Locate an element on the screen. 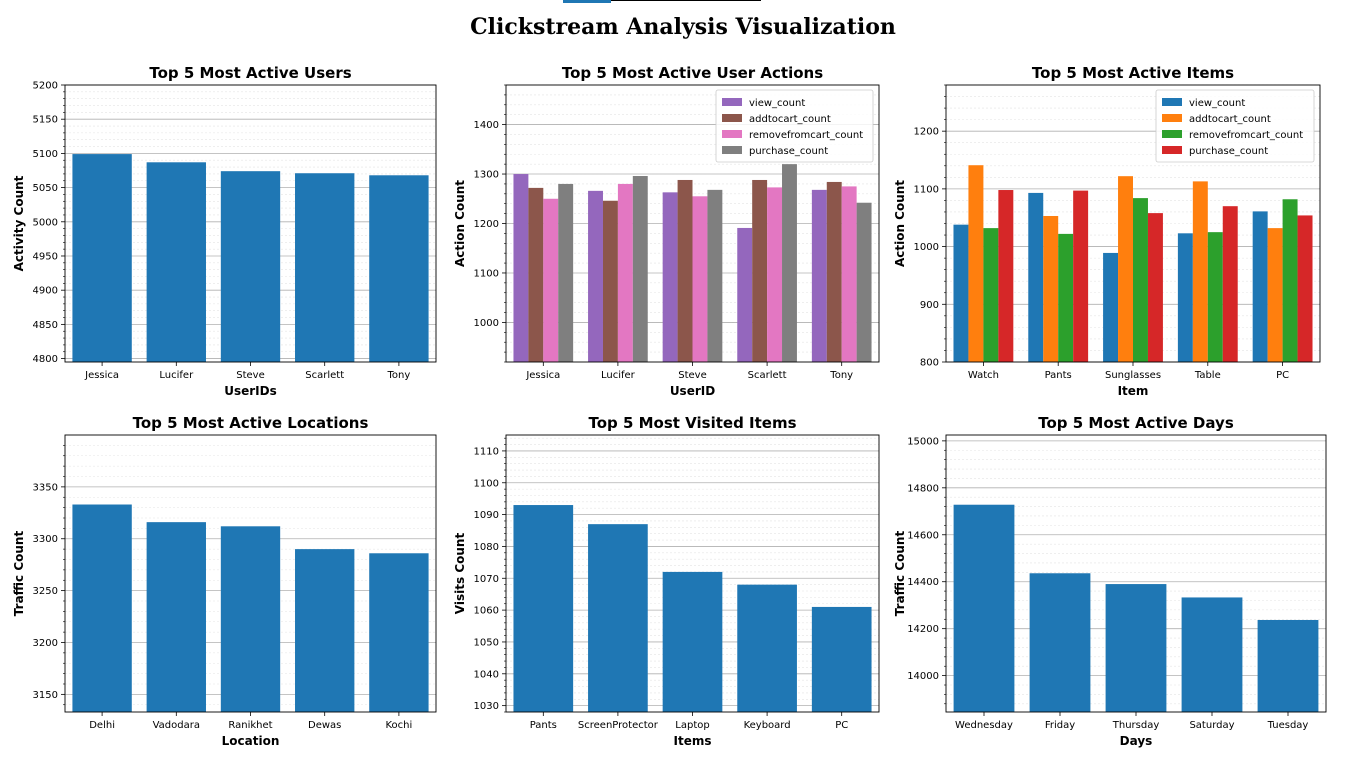  bar-Lucifer is located at coordinates (176, 262).